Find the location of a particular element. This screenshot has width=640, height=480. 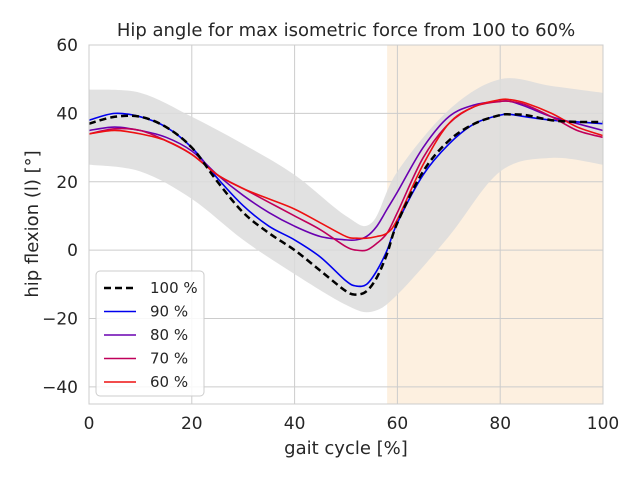

x-tick-label: 20 is located at coordinates (192, 424).